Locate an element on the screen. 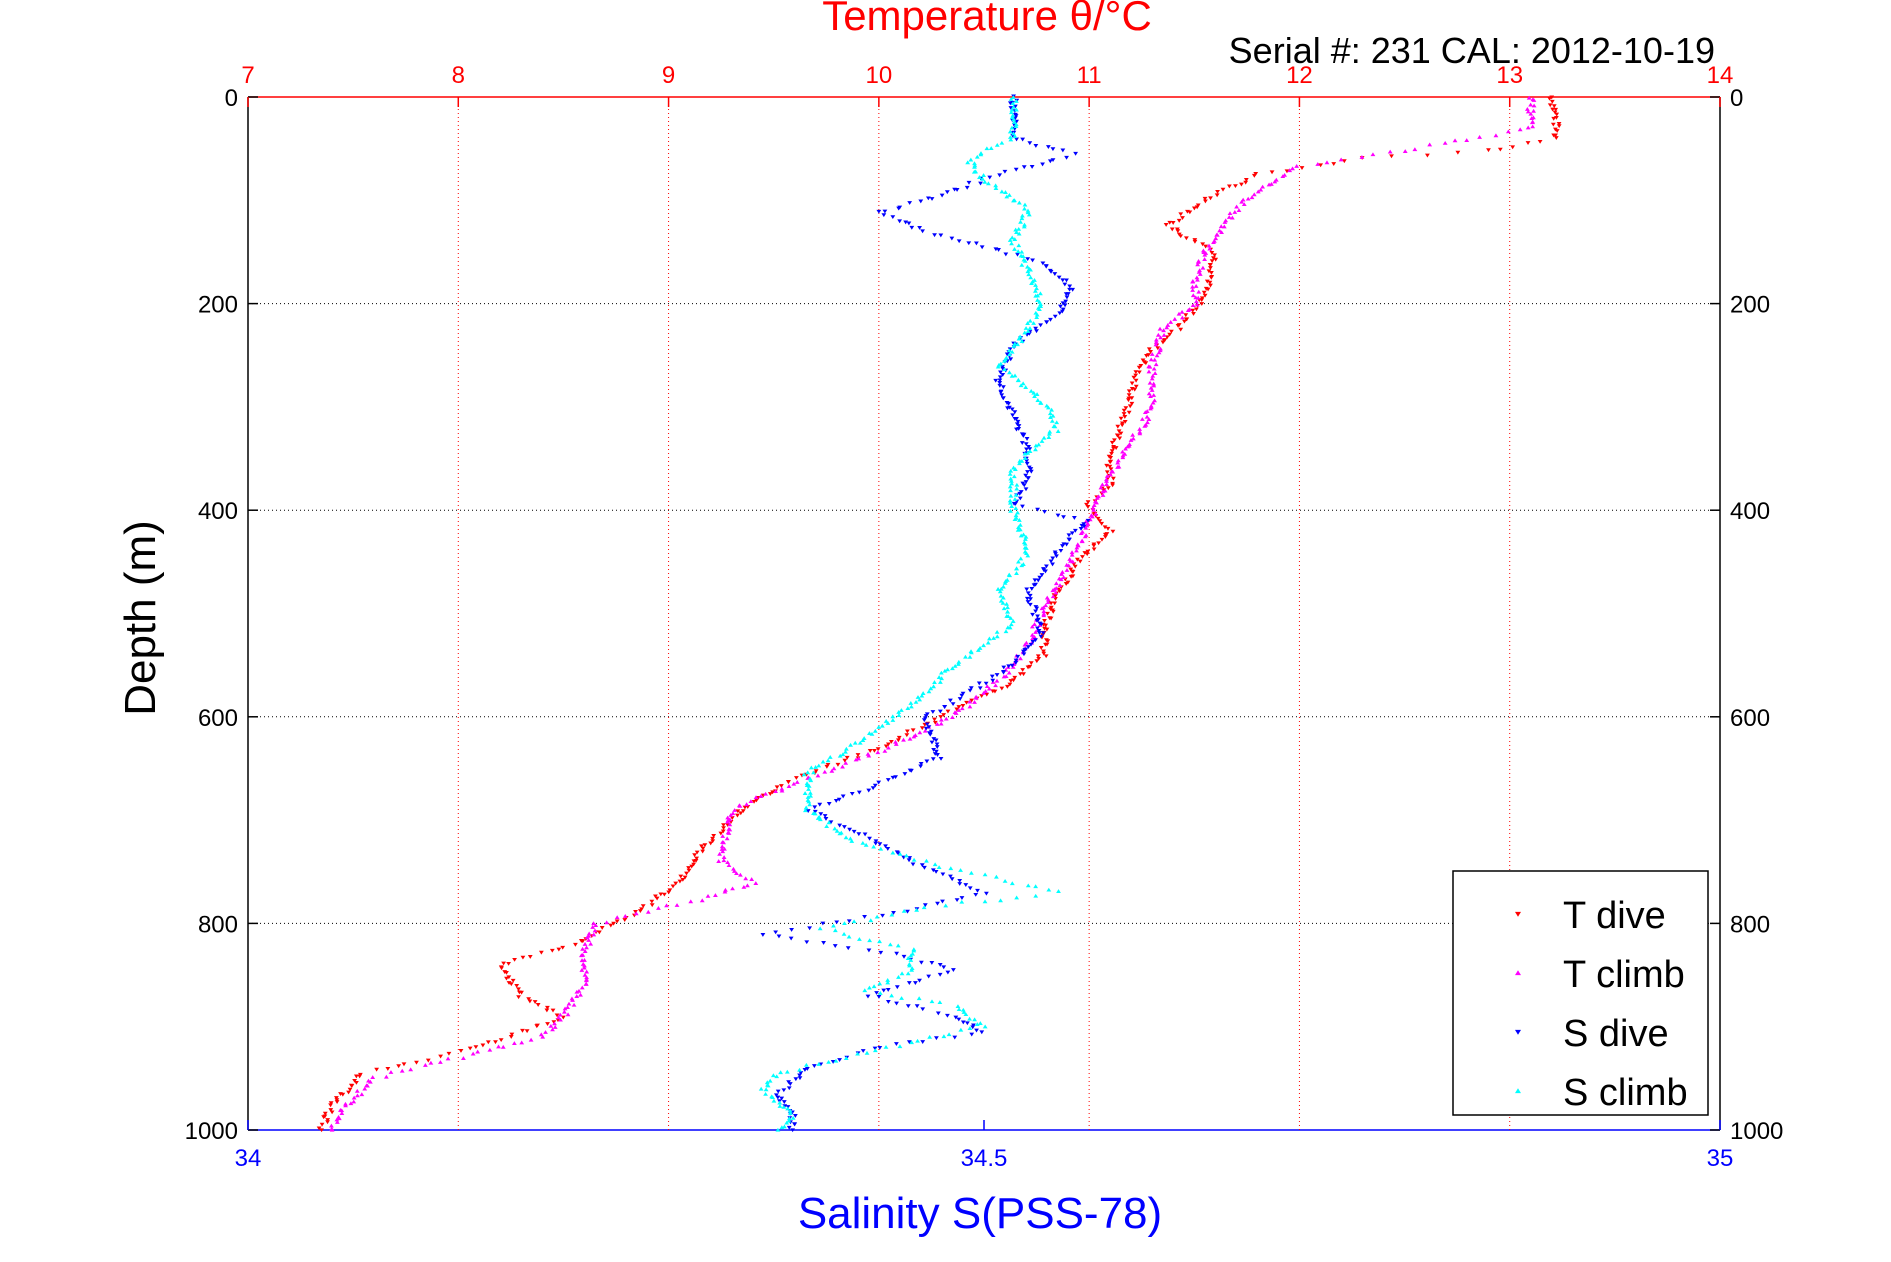  x-top-tick-label: 11 is located at coordinates (1089, 75).